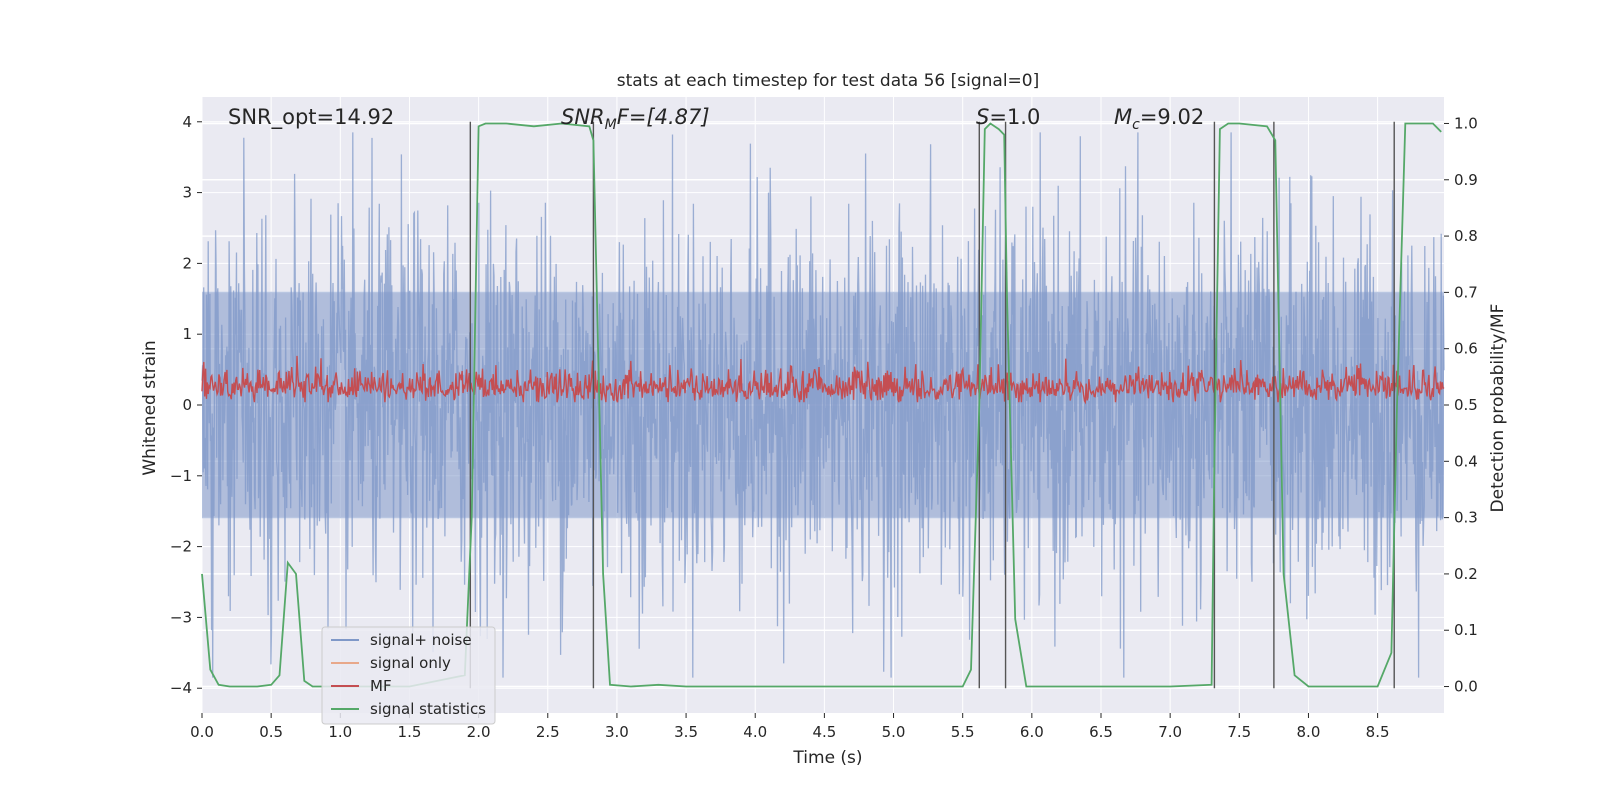 The height and width of the screenshot is (800, 1600). Describe the element at coordinates (894, 732) in the screenshot. I see `x-tick-label: 5.0` at that location.